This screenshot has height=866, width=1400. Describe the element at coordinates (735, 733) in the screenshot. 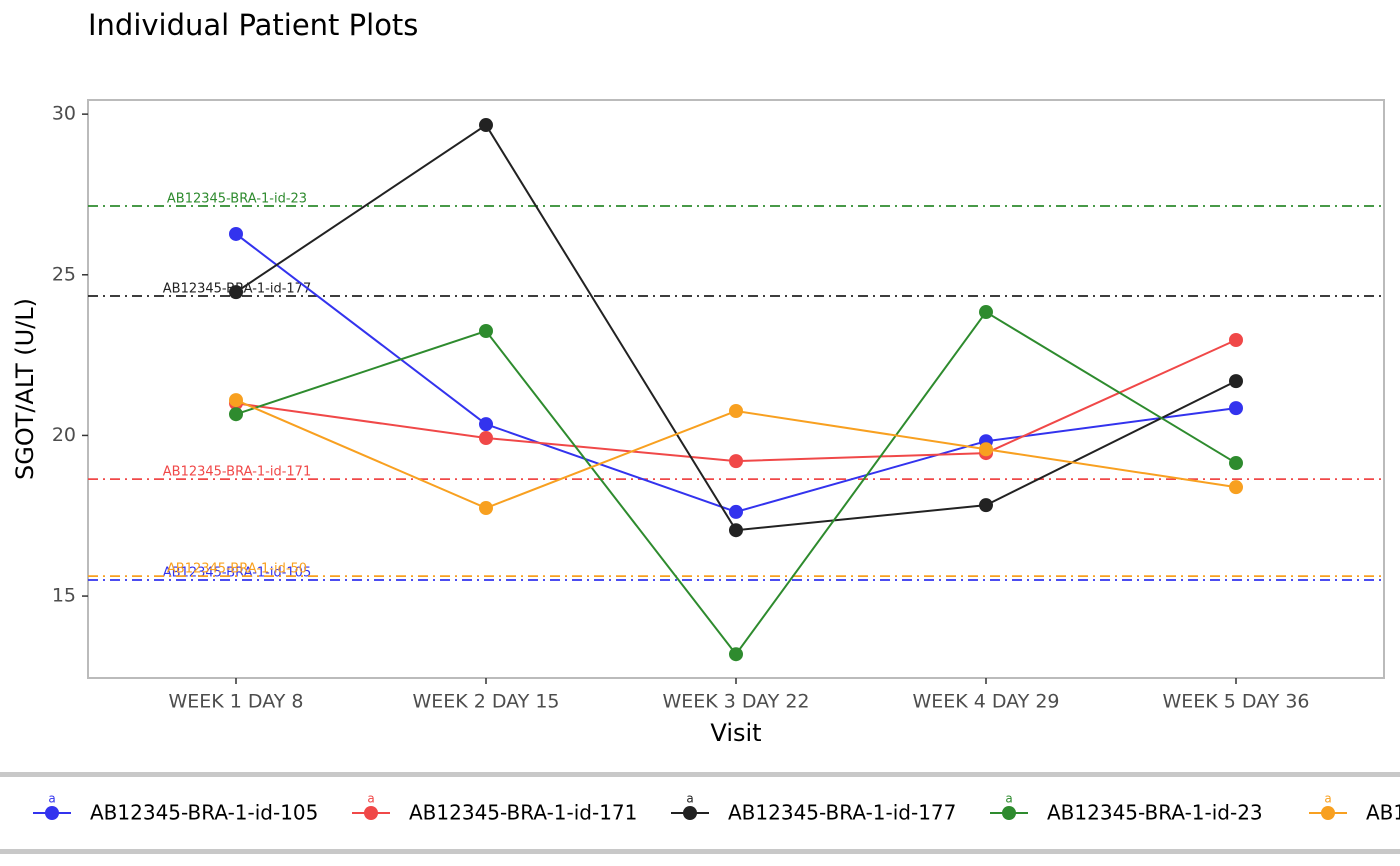

I see `x-axis-title: Visit` at that location.